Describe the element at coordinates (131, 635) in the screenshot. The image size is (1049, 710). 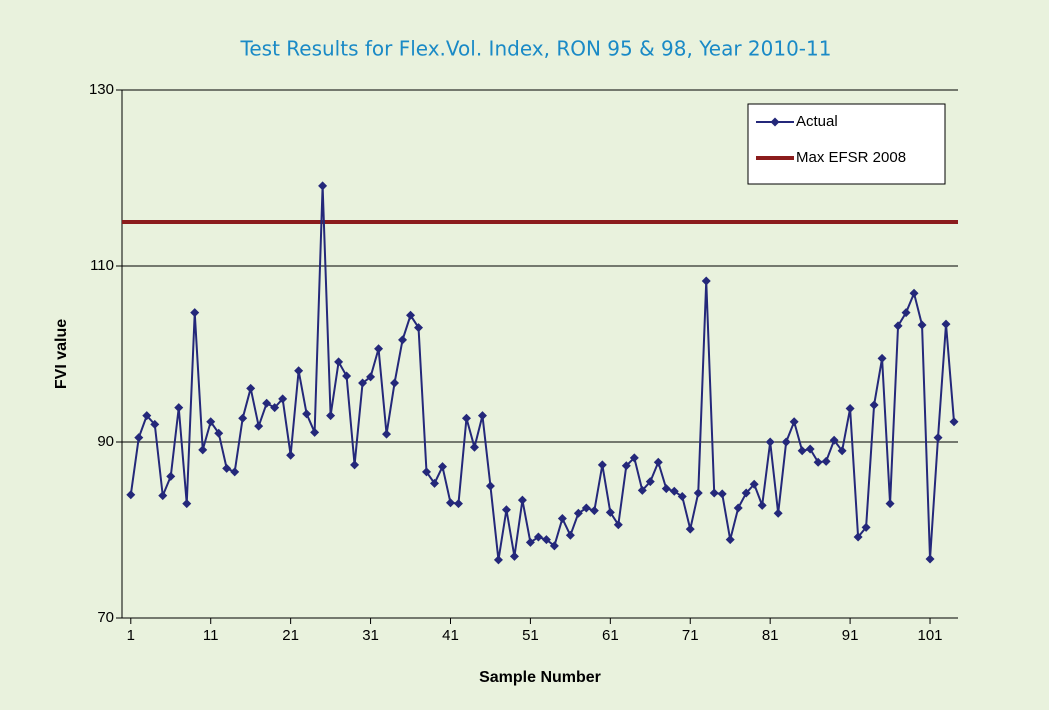
I see `x-tick-label: 1` at that location.